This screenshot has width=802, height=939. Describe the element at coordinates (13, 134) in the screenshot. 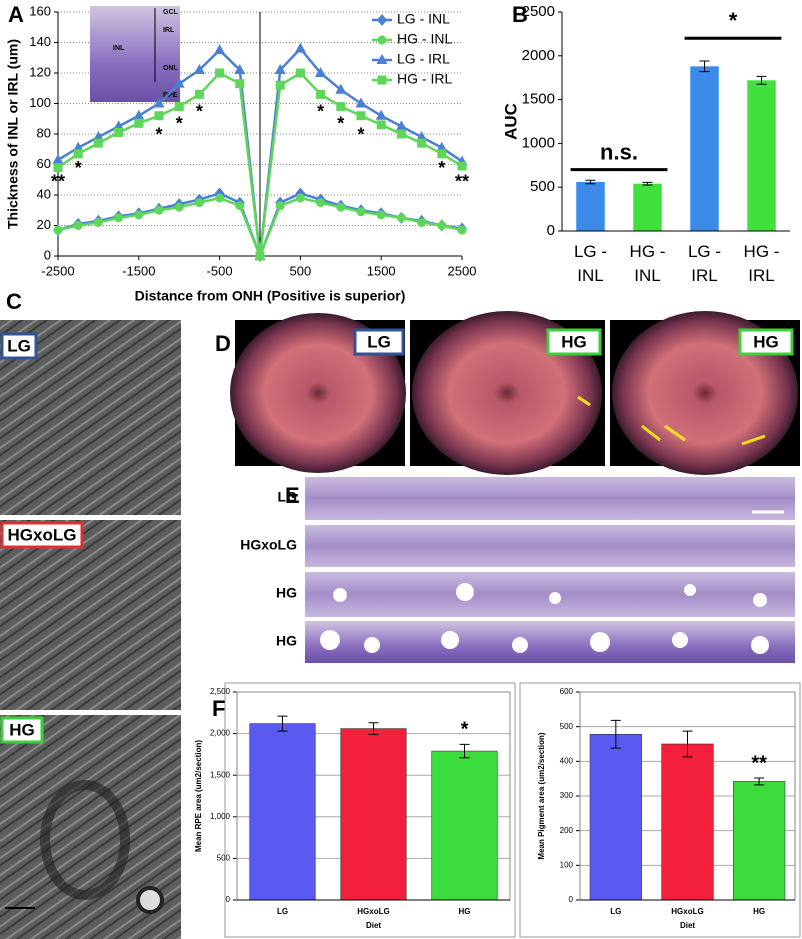

I see `y-axis-label: Thickness of INL or IRL (um)` at that location.